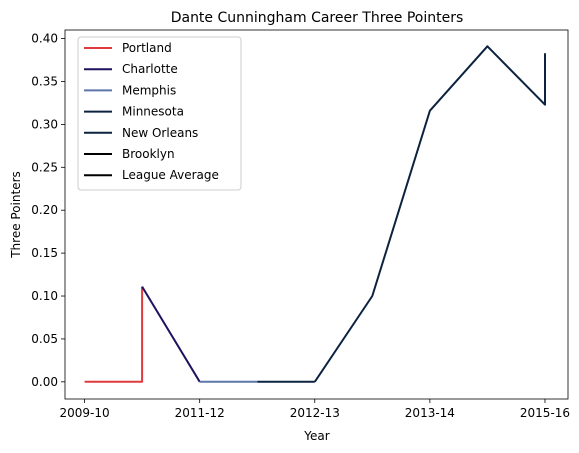 Image resolution: width=579 pixels, height=453 pixels. What do you see at coordinates (160, 133) in the screenshot?
I see `legend-label: New Orleans` at bounding box center [160, 133].